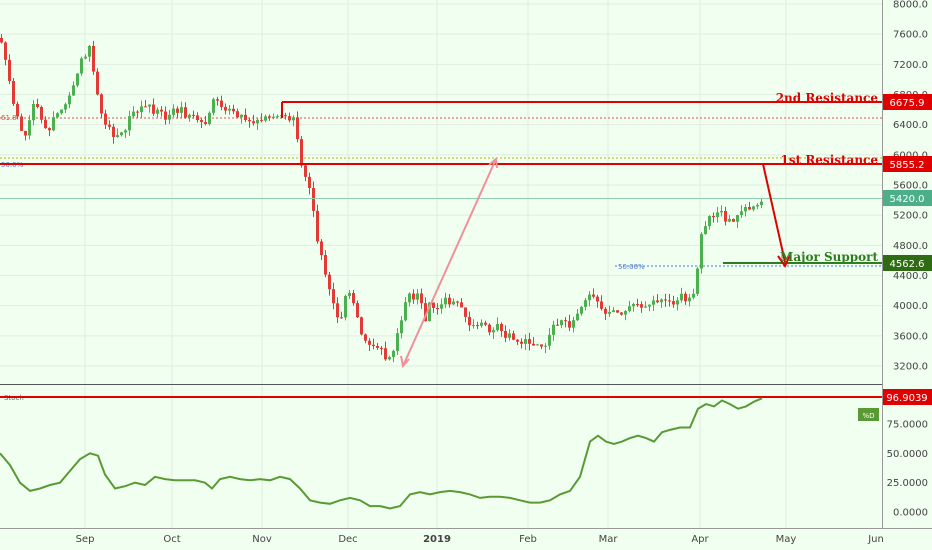 The image size is (932, 550). What do you see at coordinates (85, 539) in the screenshot?
I see `time-tick-label: Sep` at bounding box center [85, 539].